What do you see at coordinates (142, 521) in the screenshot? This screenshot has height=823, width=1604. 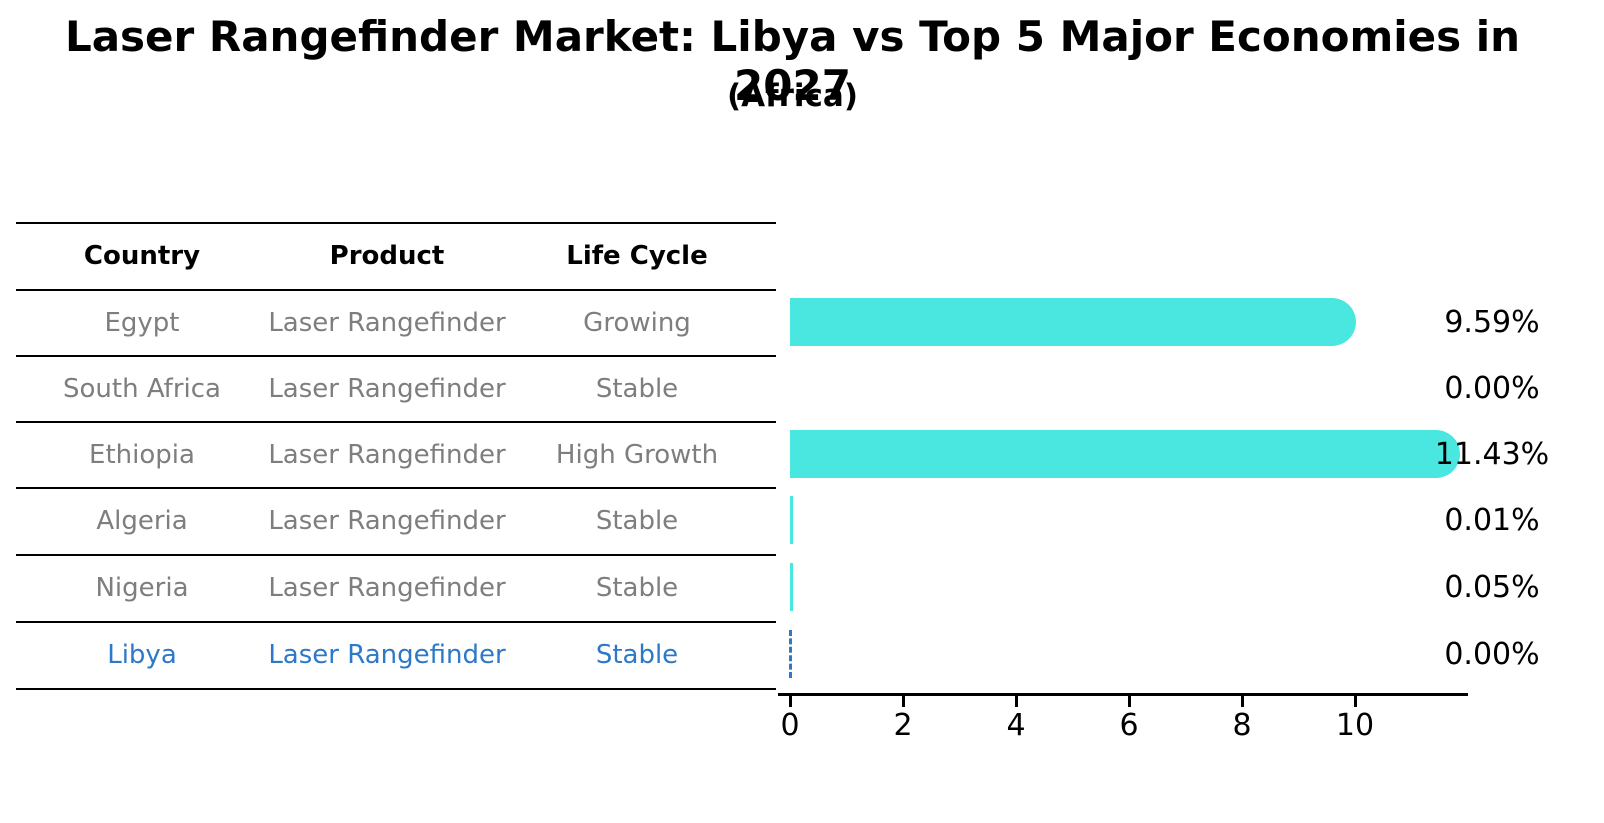 I see `cell-country: Algeria` at bounding box center [142, 521].